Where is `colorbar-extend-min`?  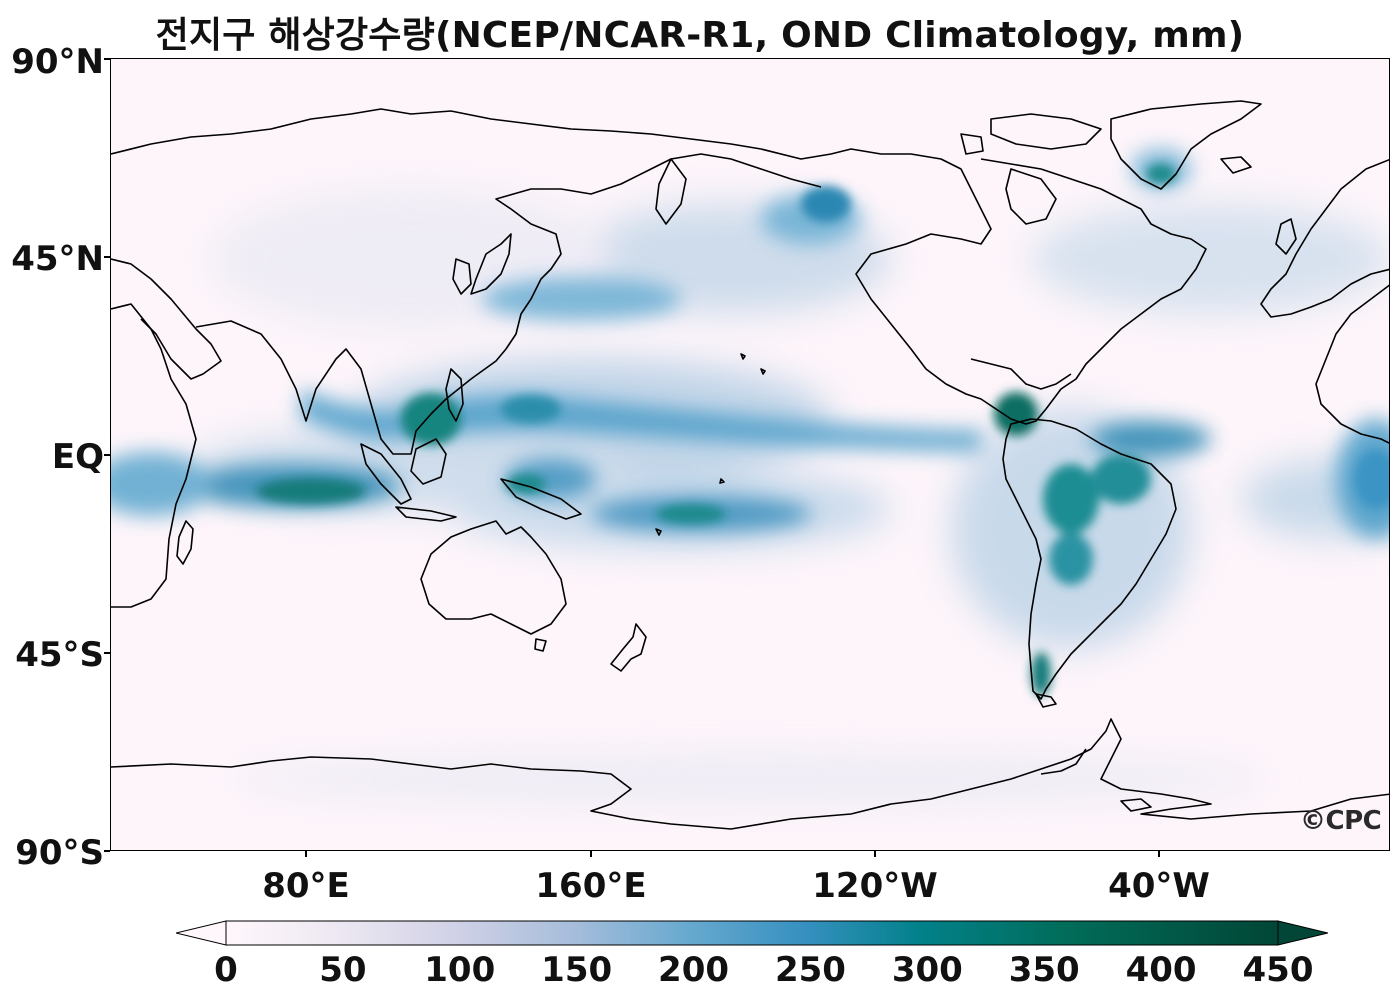 colorbar-extend-min is located at coordinates (201, 933).